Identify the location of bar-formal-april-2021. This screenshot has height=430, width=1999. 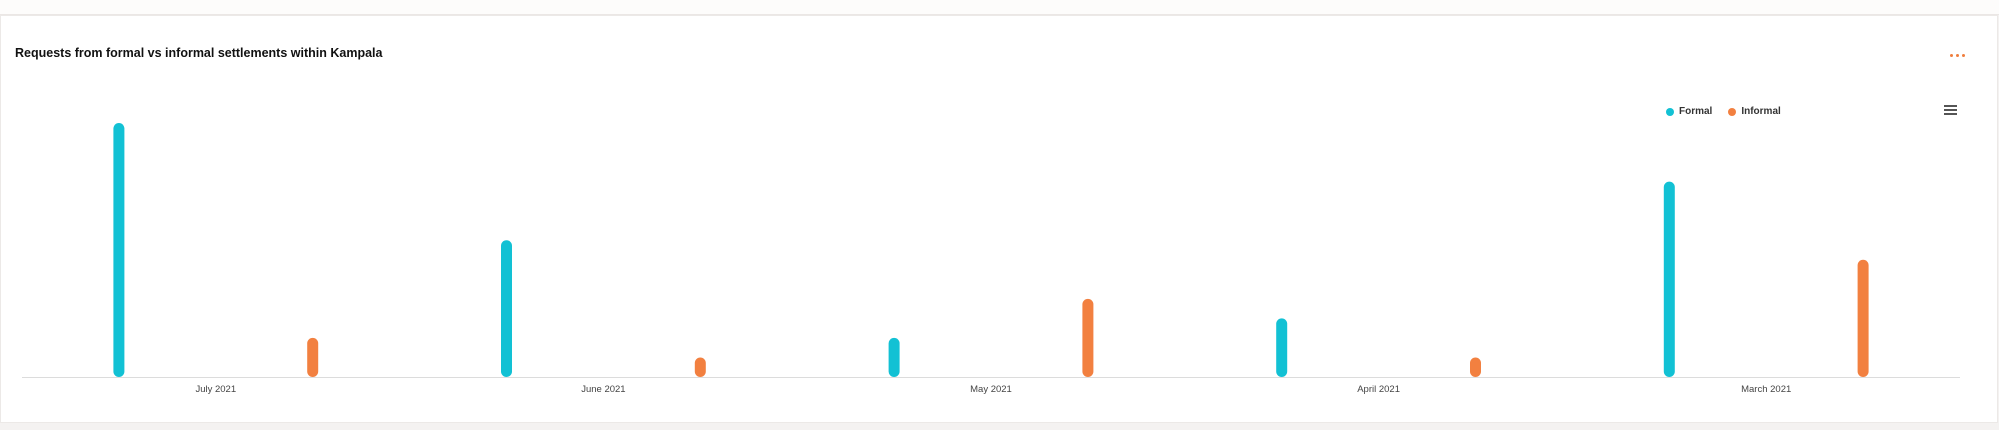
(1282, 347).